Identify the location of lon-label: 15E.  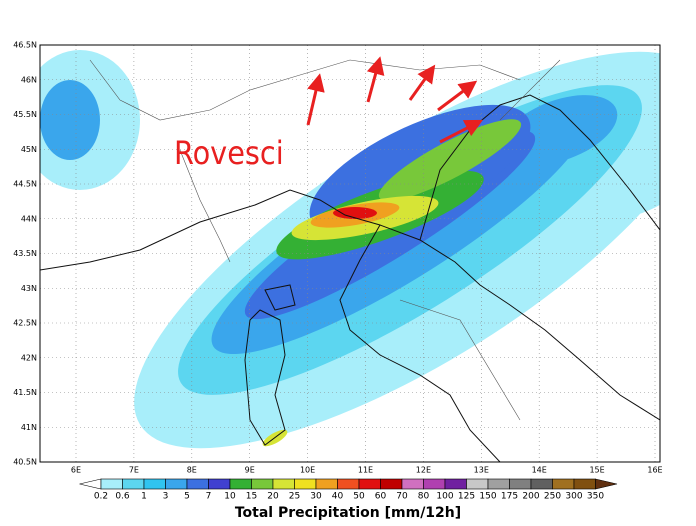
(596, 470).